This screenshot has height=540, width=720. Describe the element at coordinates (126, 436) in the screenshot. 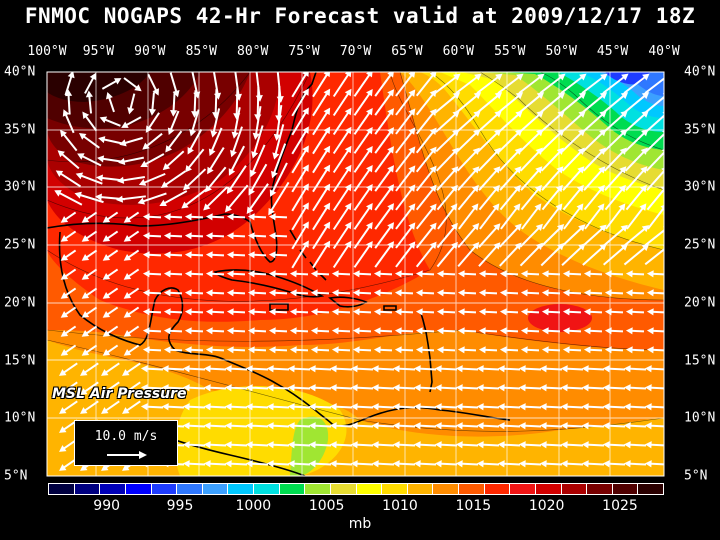

I see `wind-reference-label: 10.0 m/s` at that location.